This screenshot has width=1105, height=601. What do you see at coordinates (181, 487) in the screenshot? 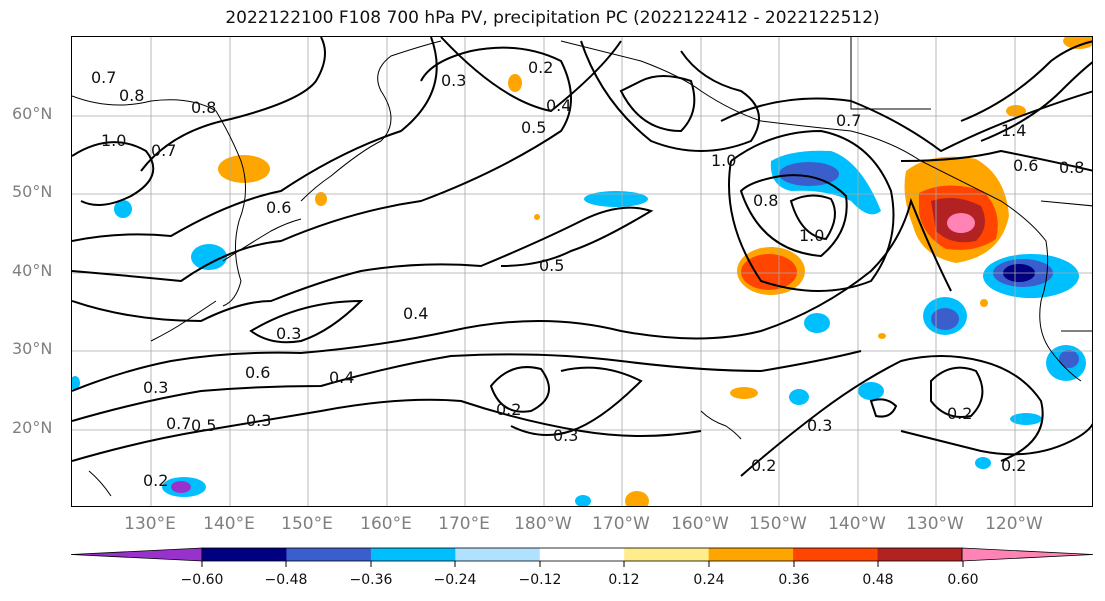
I see `precip-negative-philippine-core` at bounding box center [181, 487].